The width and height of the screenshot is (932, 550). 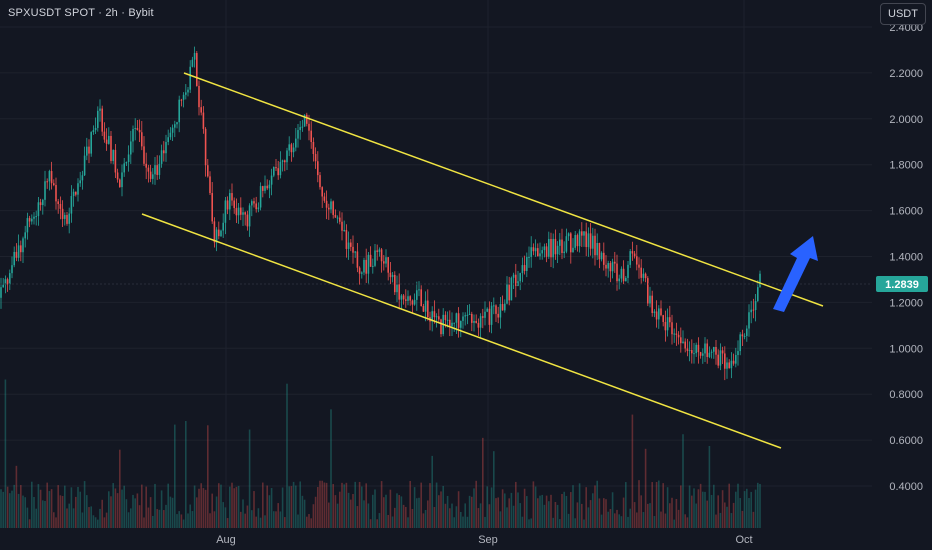 What do you see at coordinates (795, 274) in the screenshot?
I see `projection-arrow` at bounding box center [795, 274].